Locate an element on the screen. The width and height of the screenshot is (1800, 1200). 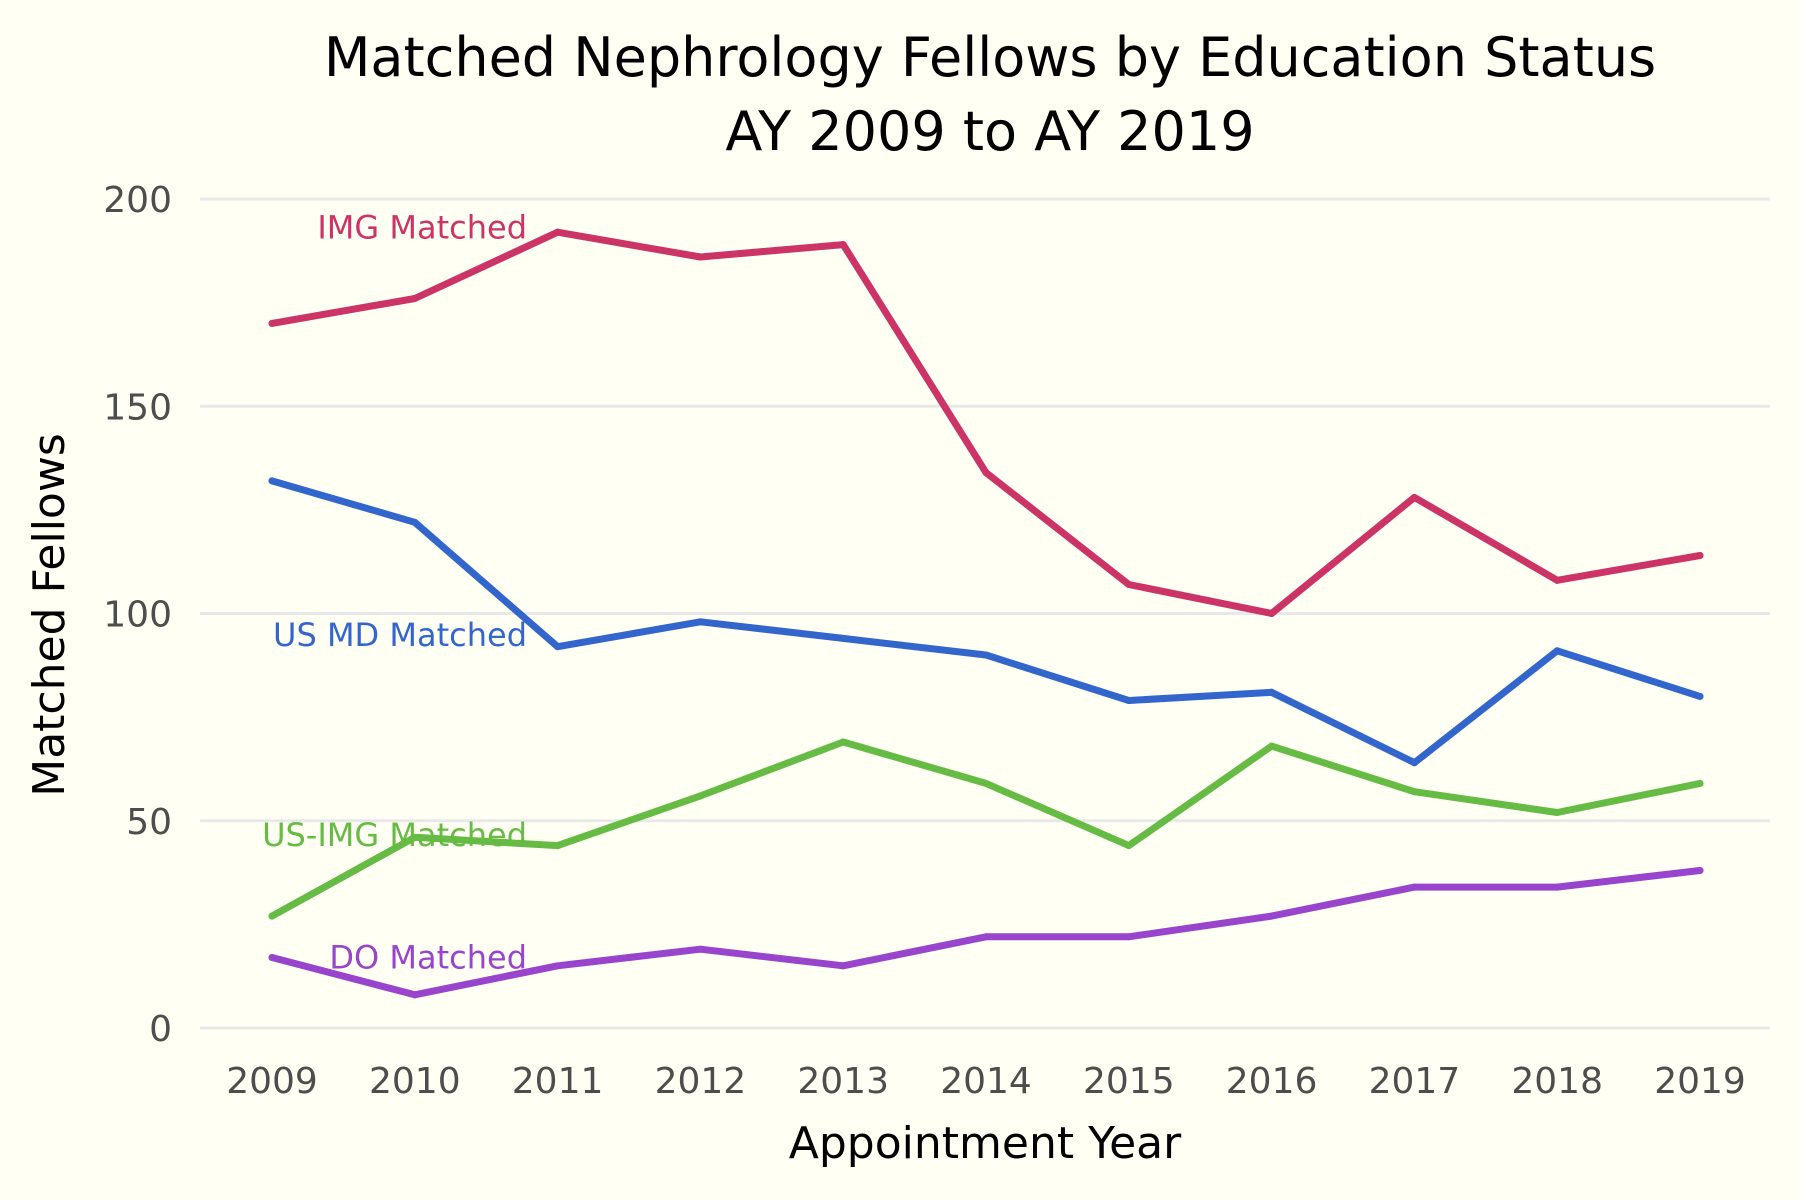
series-points-do-matched is located at coordinates (986, 932).